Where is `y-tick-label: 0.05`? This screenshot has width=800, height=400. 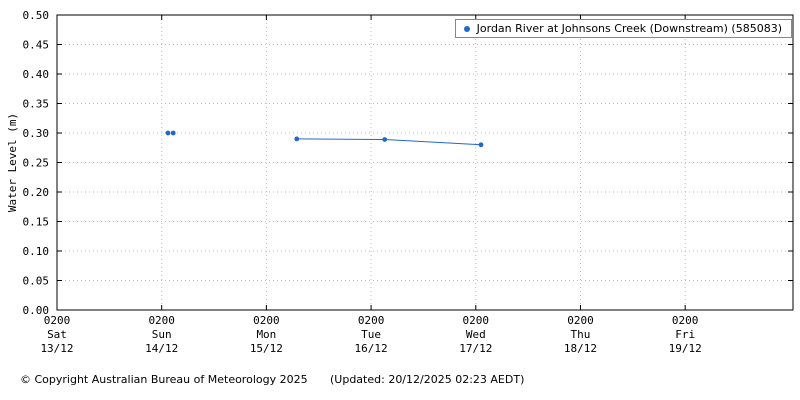
y-tick-label: 0.05 is located at coordinates (36, 281).